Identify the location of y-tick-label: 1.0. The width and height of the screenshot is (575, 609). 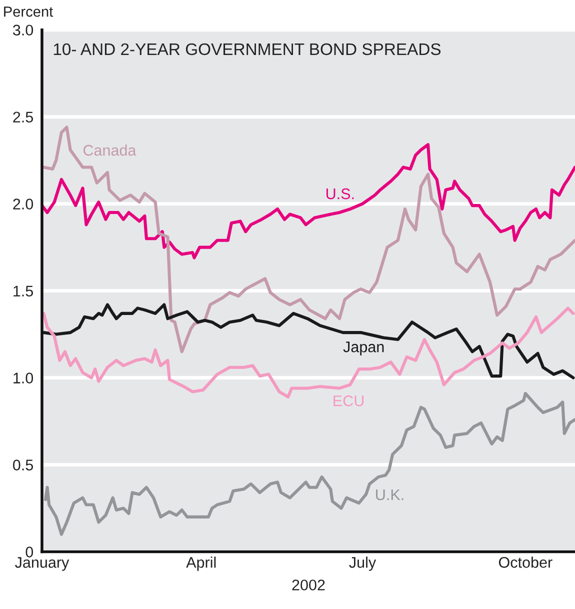
(24, 378).